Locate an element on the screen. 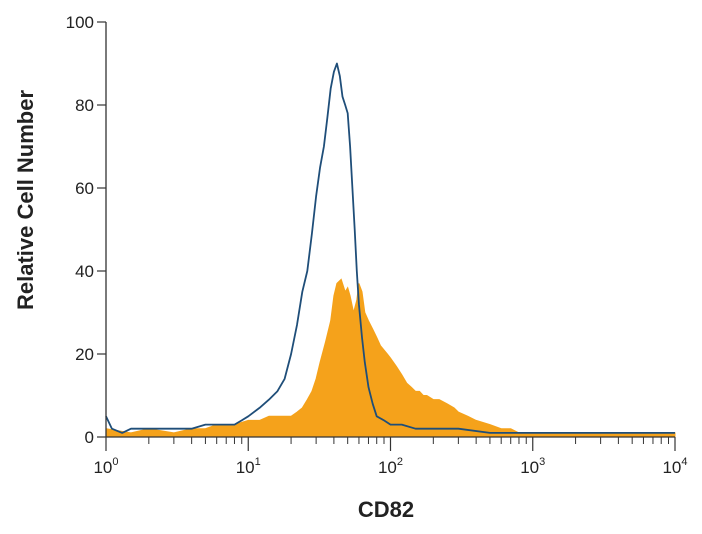 Image resolution: width=702 pixels, height=534 pixels. x-tick-label: 10⁰ is located at coordinates (105, 466).